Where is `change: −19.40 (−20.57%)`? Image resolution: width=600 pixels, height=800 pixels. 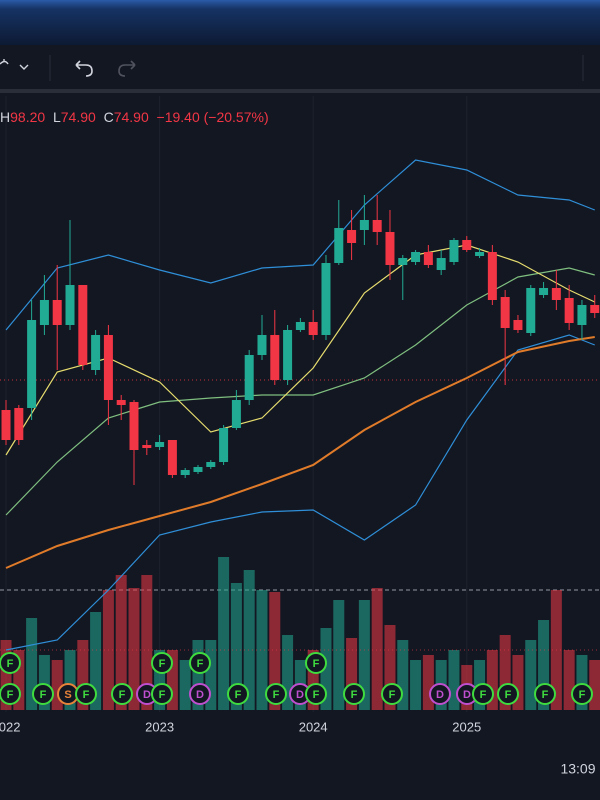
change: −19.40 (−20.57%) is located at coordinates (212, 117).